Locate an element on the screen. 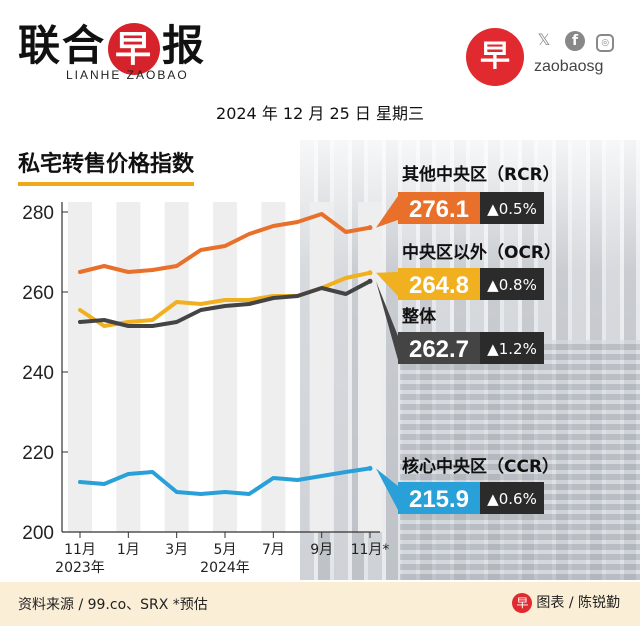 This screenshot has width=640, height=626. series-change: ▲0.5% is located at coordinates (512, 209).